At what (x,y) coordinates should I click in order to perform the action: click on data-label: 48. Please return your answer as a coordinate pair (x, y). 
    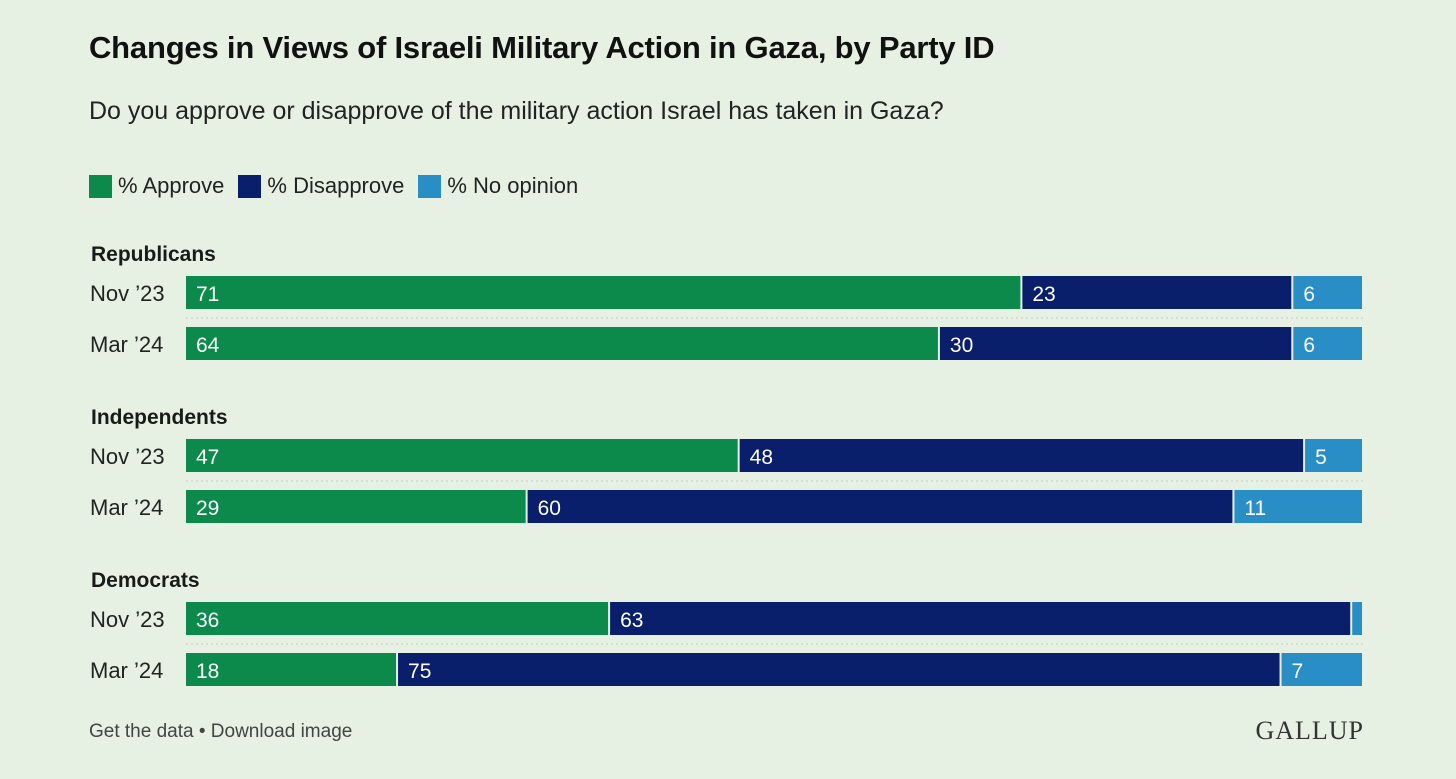
    Looking at the image, I should click on (761, 457).